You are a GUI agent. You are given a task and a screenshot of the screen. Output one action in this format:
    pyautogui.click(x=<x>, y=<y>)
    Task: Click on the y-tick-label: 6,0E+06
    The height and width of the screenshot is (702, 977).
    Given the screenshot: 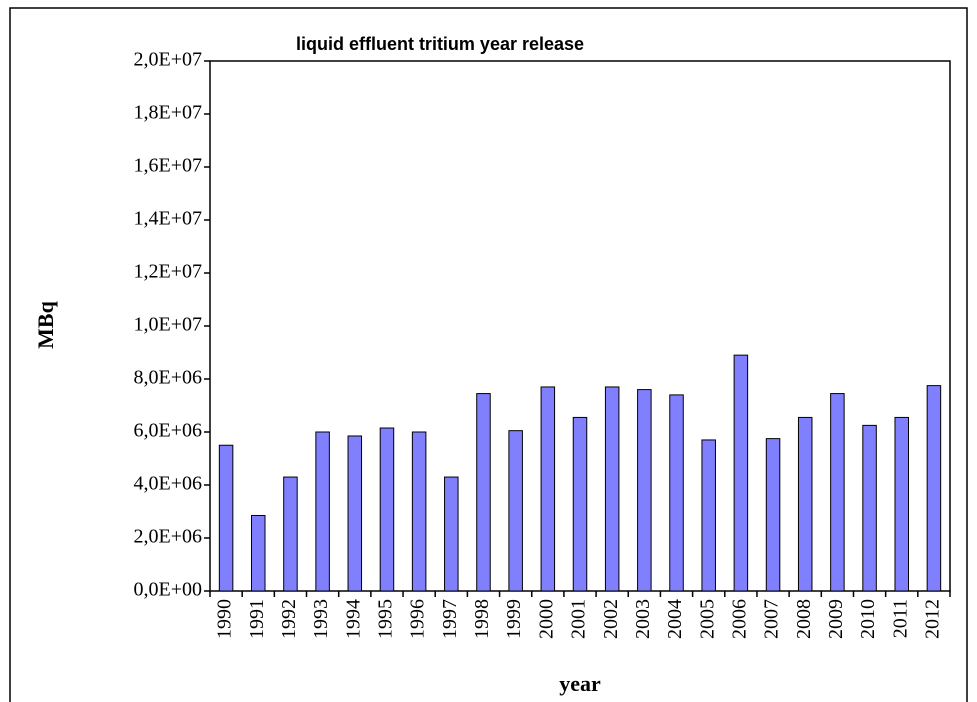 What is the action you would take?
    pyautogui.click(x=168, y=431)
    